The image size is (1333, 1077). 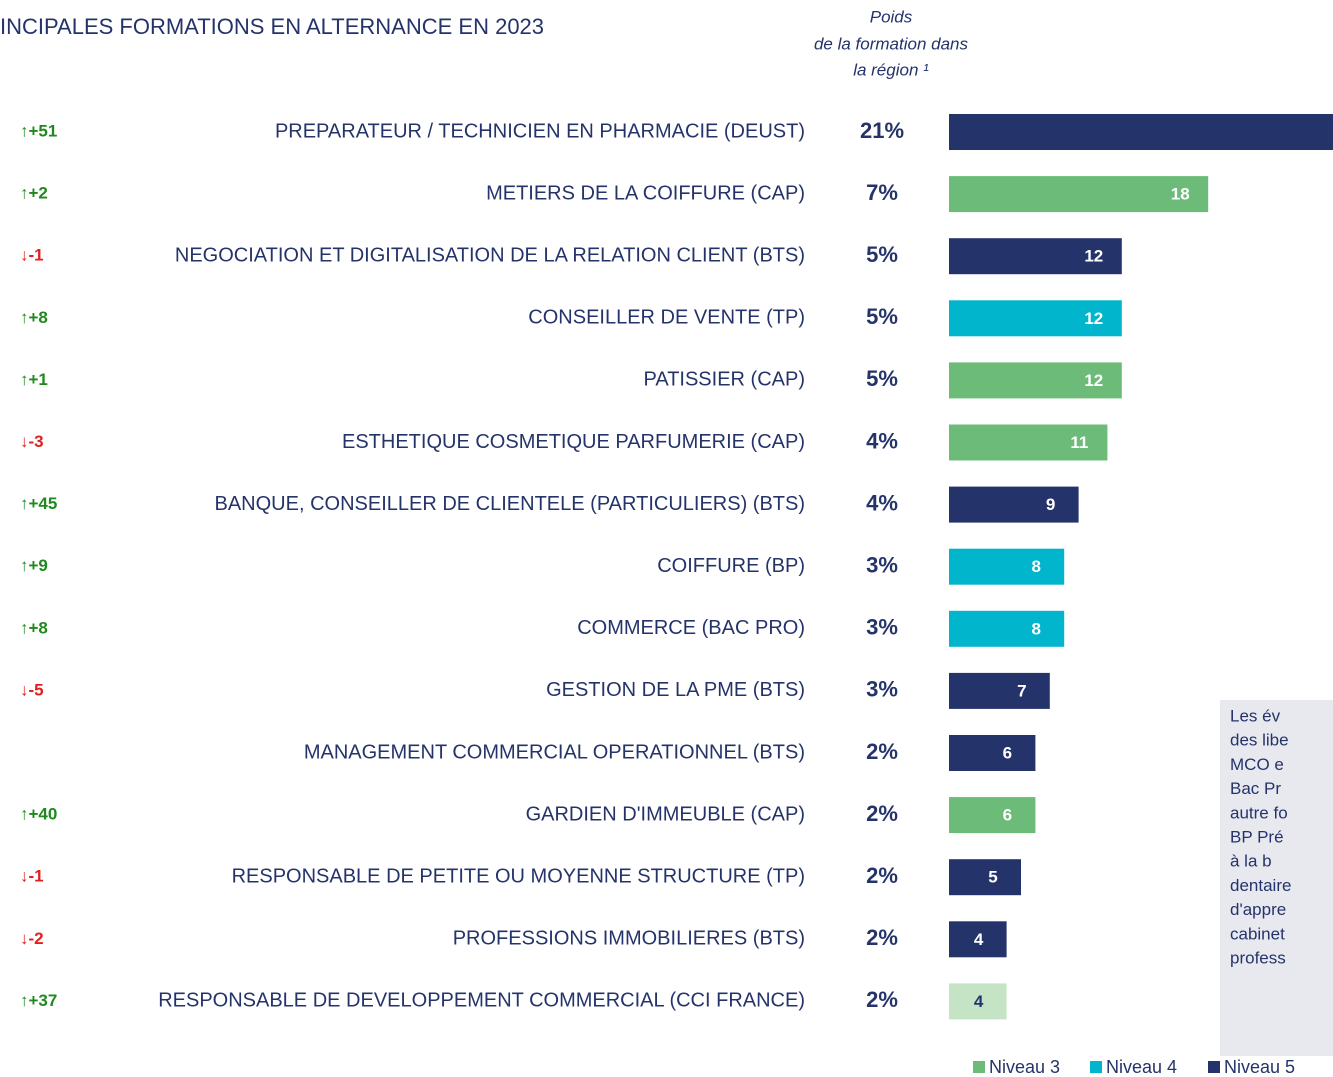 What do you see at coordinates (629, 939) in the screenshot?
I see `category-label: PROFESSIONS IMMOBILIERES (BTS)` at bounding box center [629, 939].